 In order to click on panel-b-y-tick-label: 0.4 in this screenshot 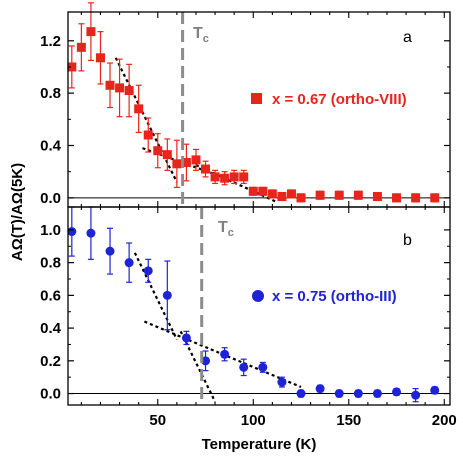, I will do `click(51, 328)`.